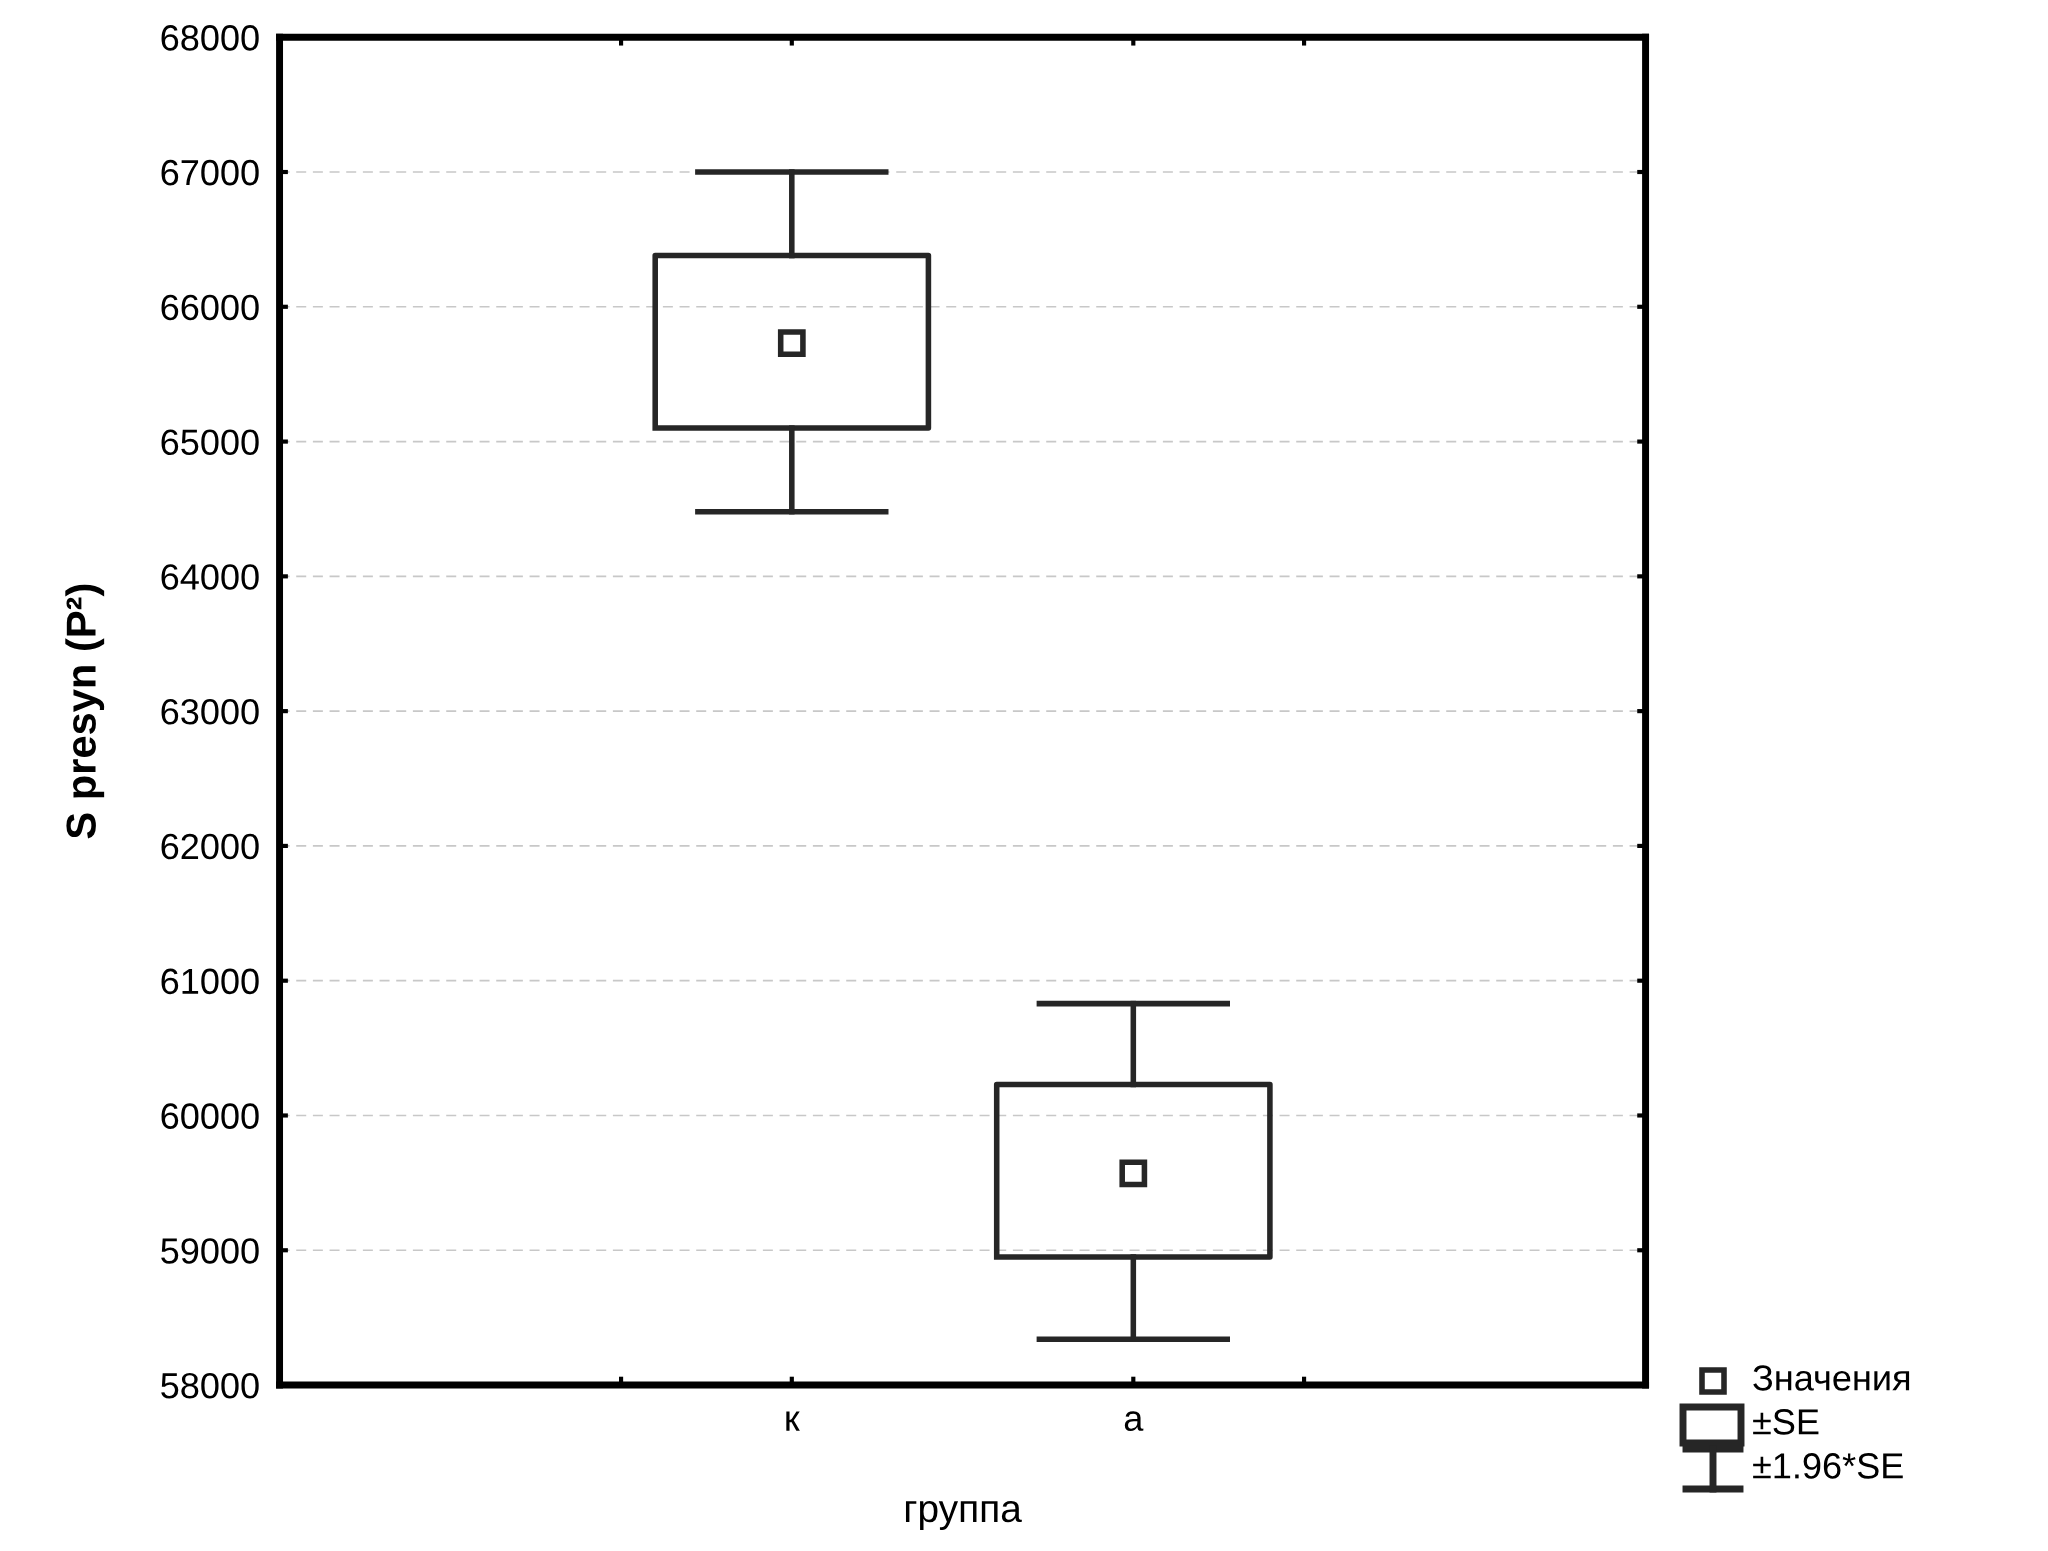 This screenshot has width=2048, height=1551. I want to click on y-tick-label: 65000, so click(210, 442).